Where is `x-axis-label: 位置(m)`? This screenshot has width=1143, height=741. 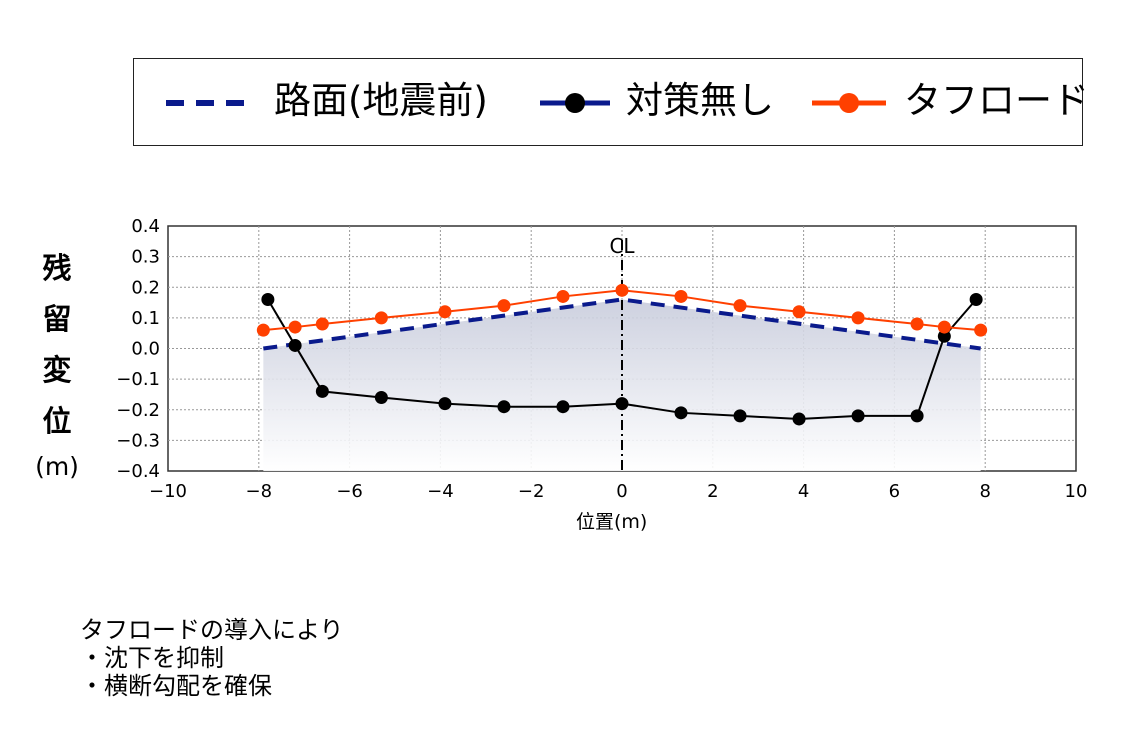 x-axis-label: 位置(m) is located at coordinates (612, 522).